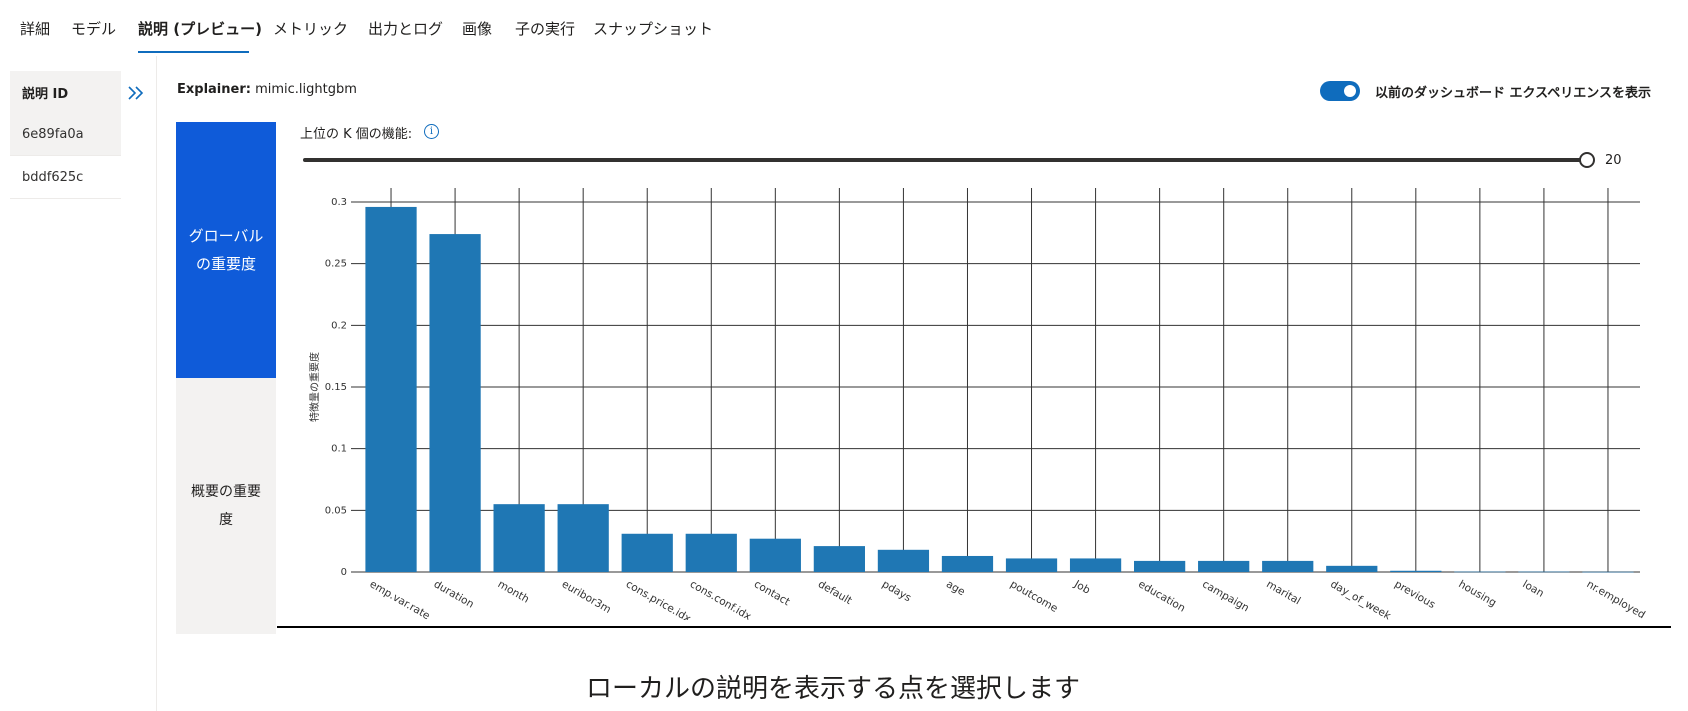  I want to click on explainer-info: Explainer: mimic.lightgbm, so click(267, 89).